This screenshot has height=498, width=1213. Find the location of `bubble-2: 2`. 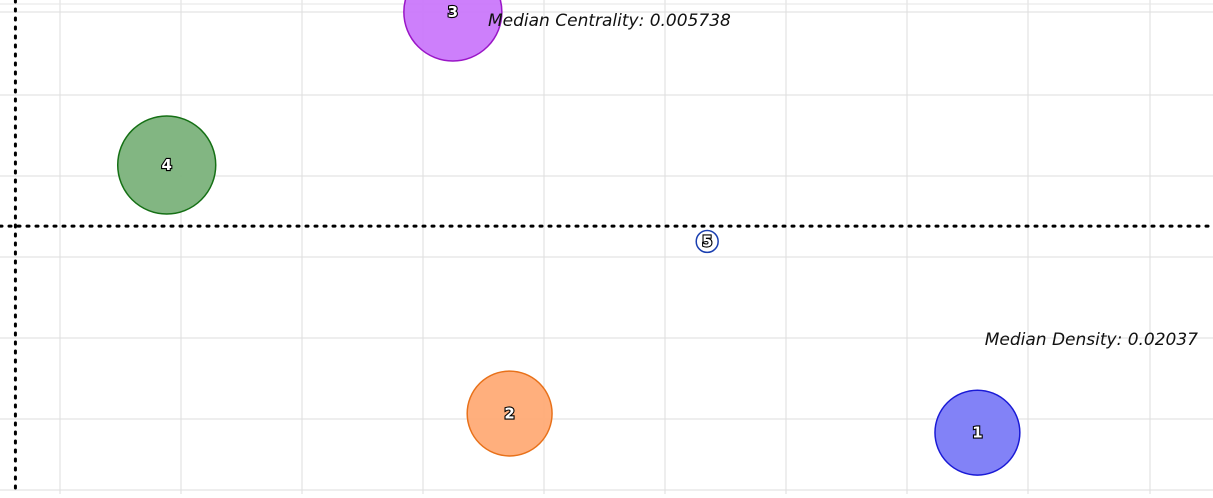

bubble-2: 2 is located at coordinates (509, 413).